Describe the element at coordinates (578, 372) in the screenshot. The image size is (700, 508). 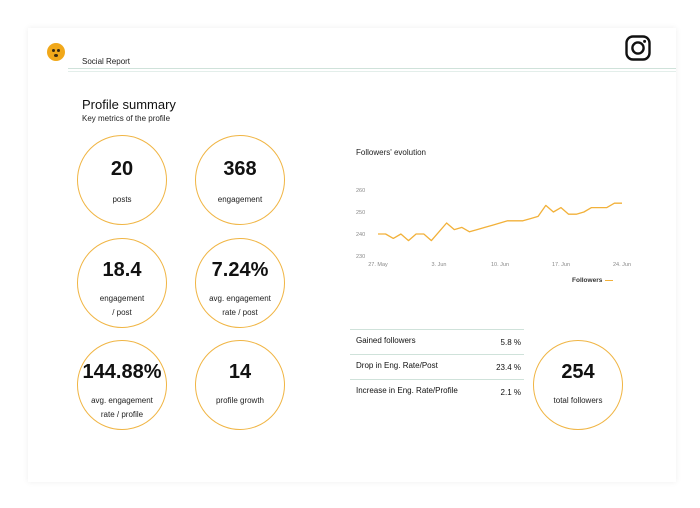
I see `metric-value: 254` at that location.